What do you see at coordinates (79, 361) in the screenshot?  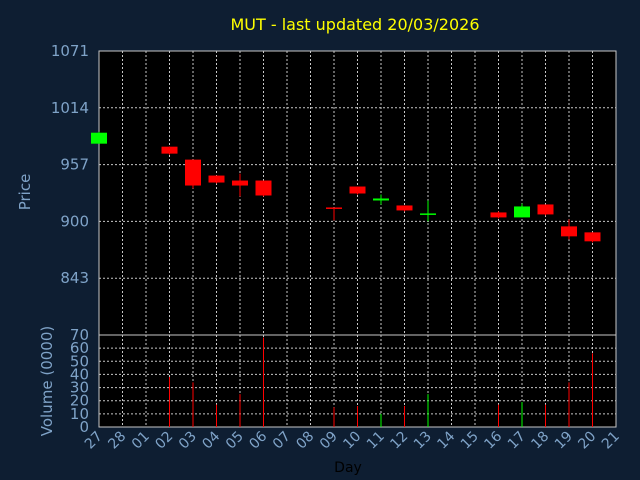 I see `volume-tick-label: 50` at bounding box center [79, 361].